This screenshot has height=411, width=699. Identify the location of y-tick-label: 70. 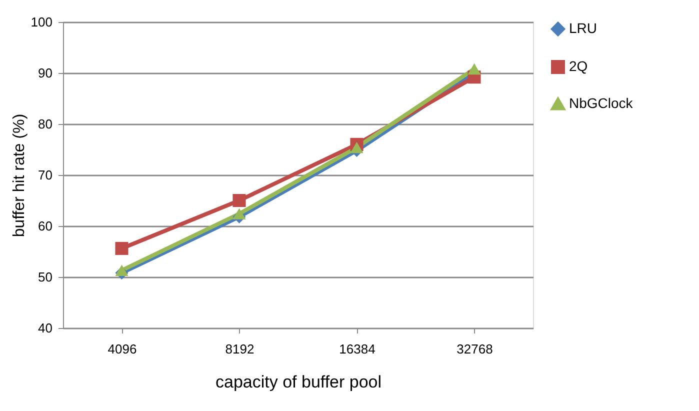
(45, 175).